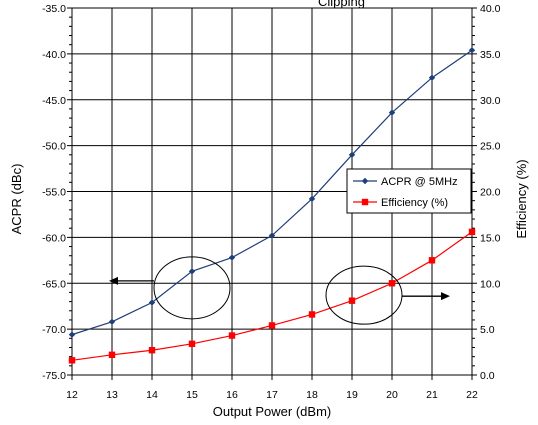 The height and width of the screenshot is (425, 538). Describe the element at coordinates (445, 296) in the screenshot. I see `arrowhead-right-icon` at that location.